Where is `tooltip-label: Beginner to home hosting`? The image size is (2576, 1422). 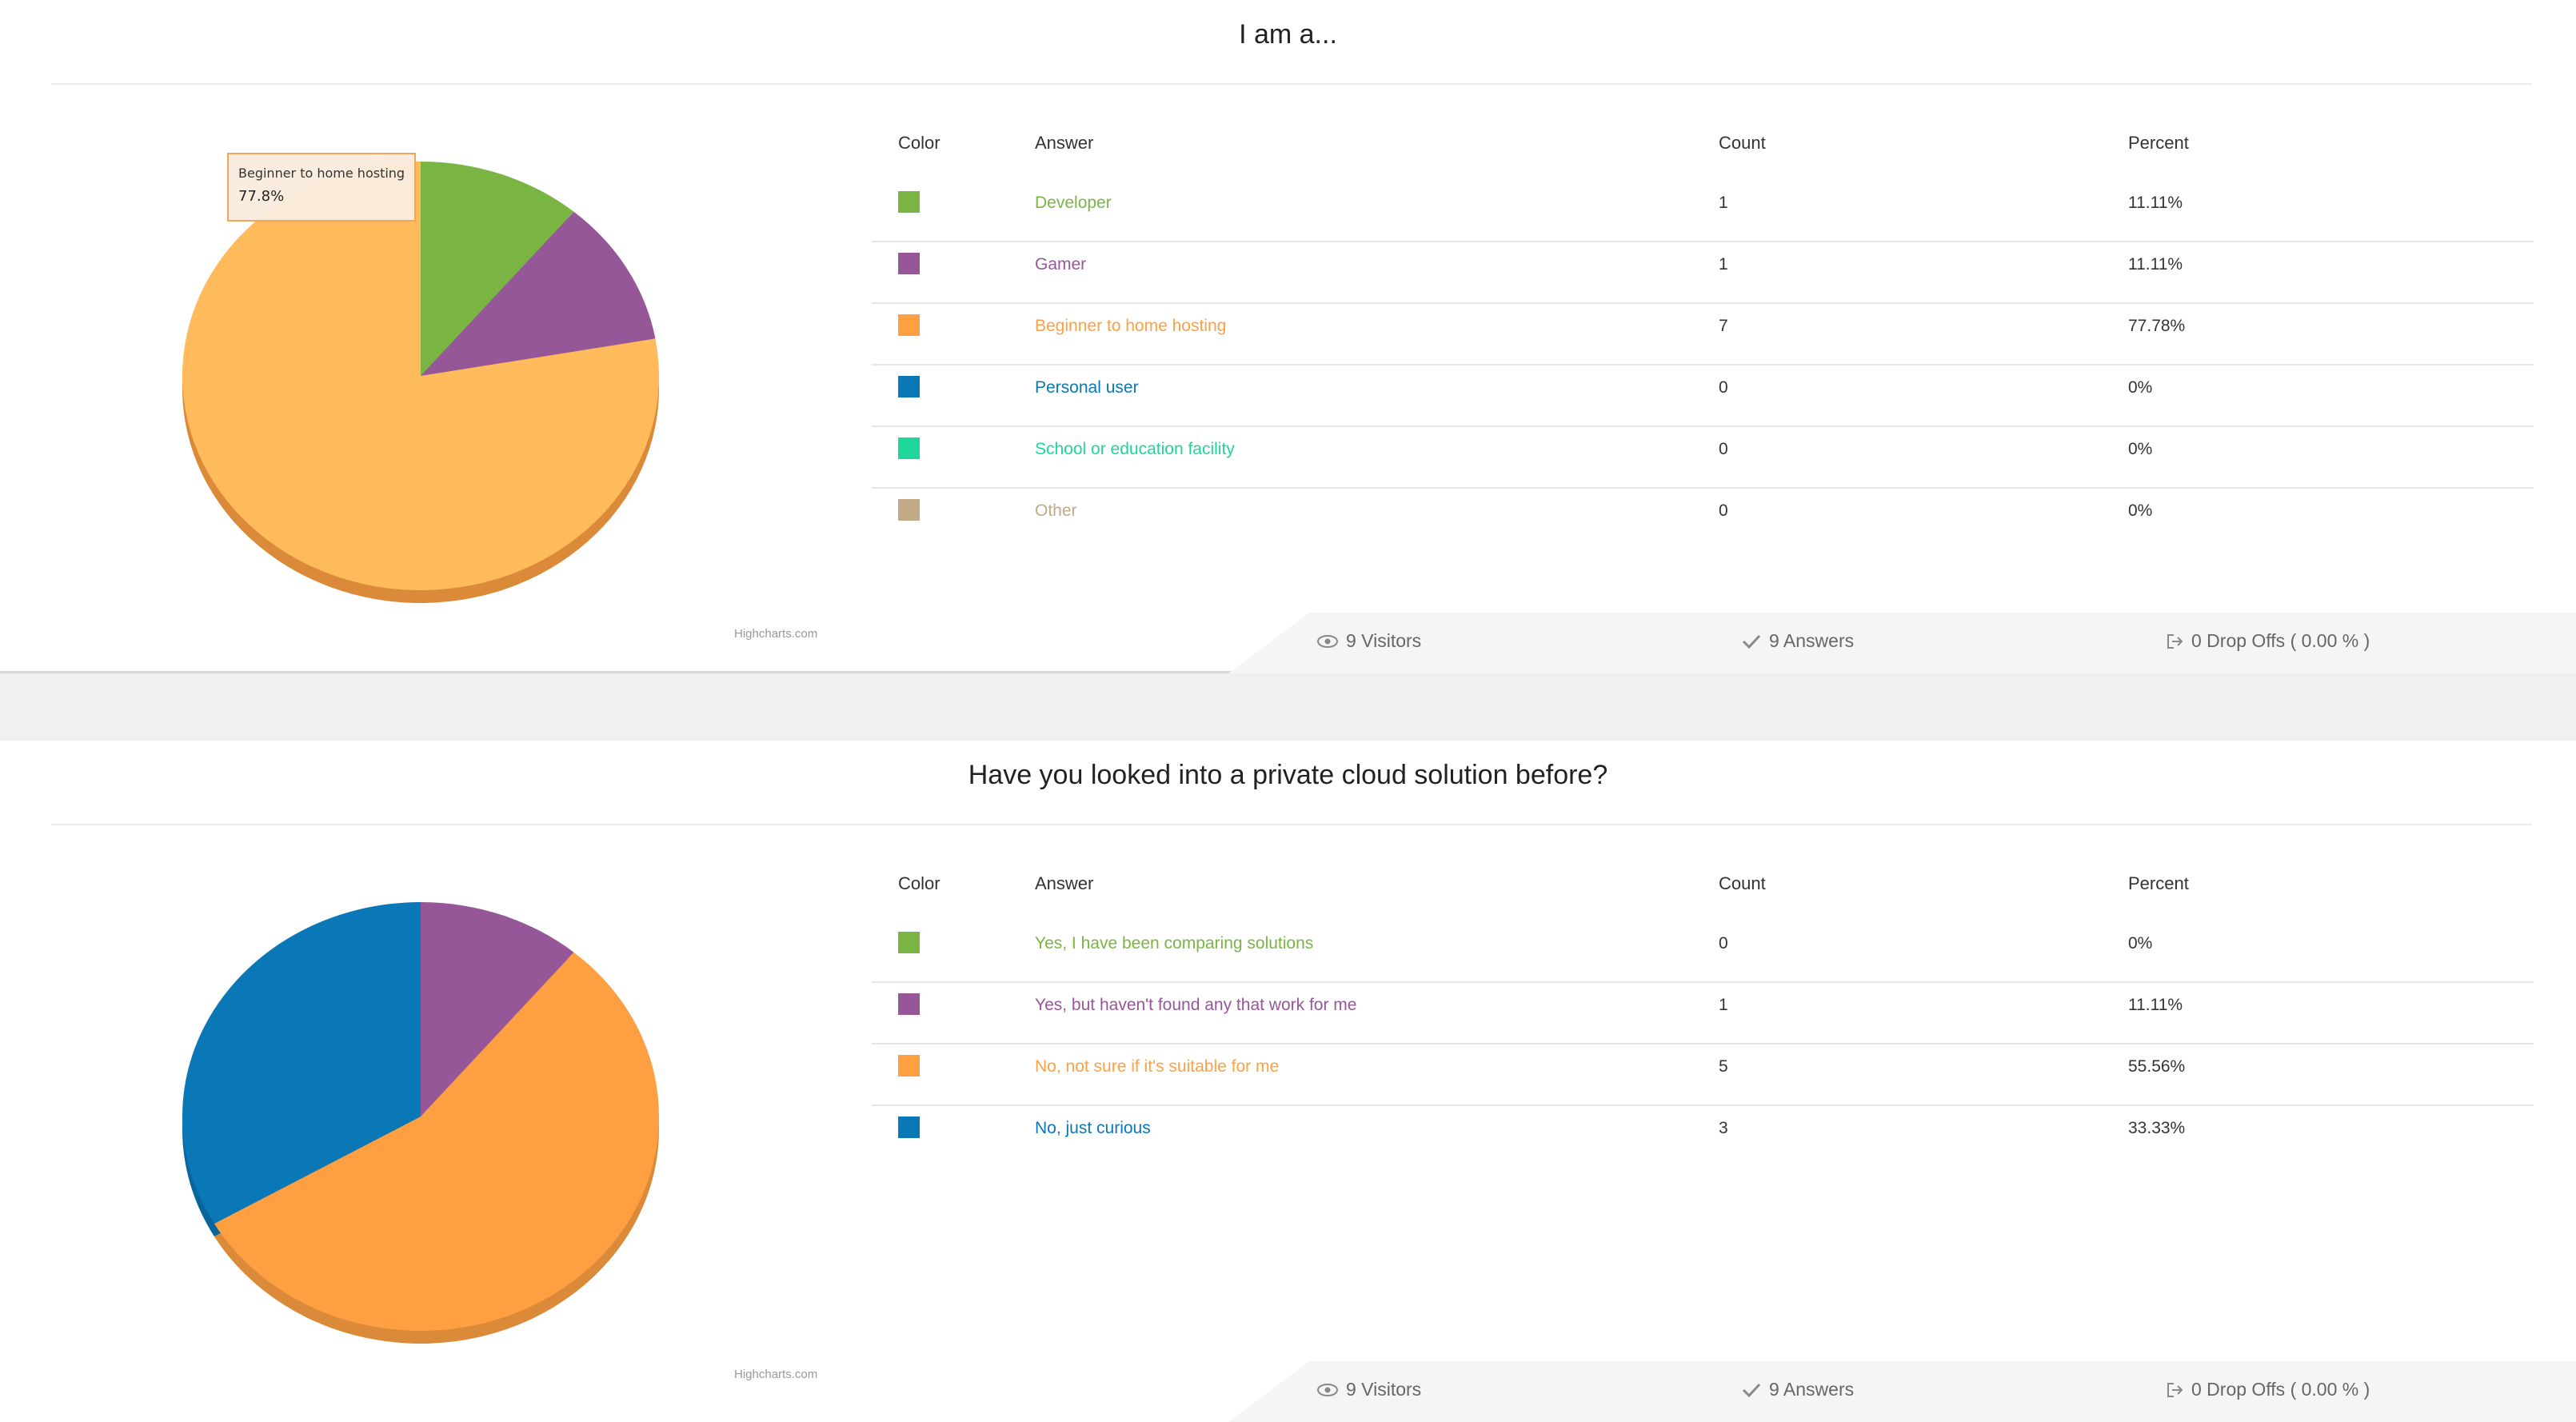
tooltip-label: Beginner to home hosting is located at coordinates (321, 173).